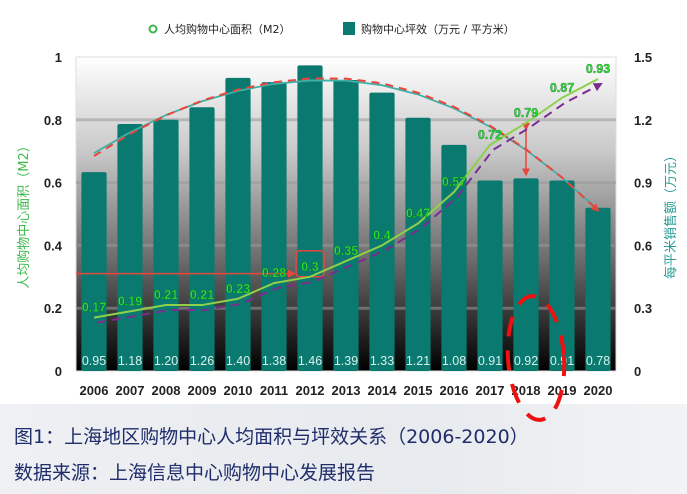  Describe the element at coordinates (94, 308) in the screenshot. I see `line-value-label: 0.17` at that location.